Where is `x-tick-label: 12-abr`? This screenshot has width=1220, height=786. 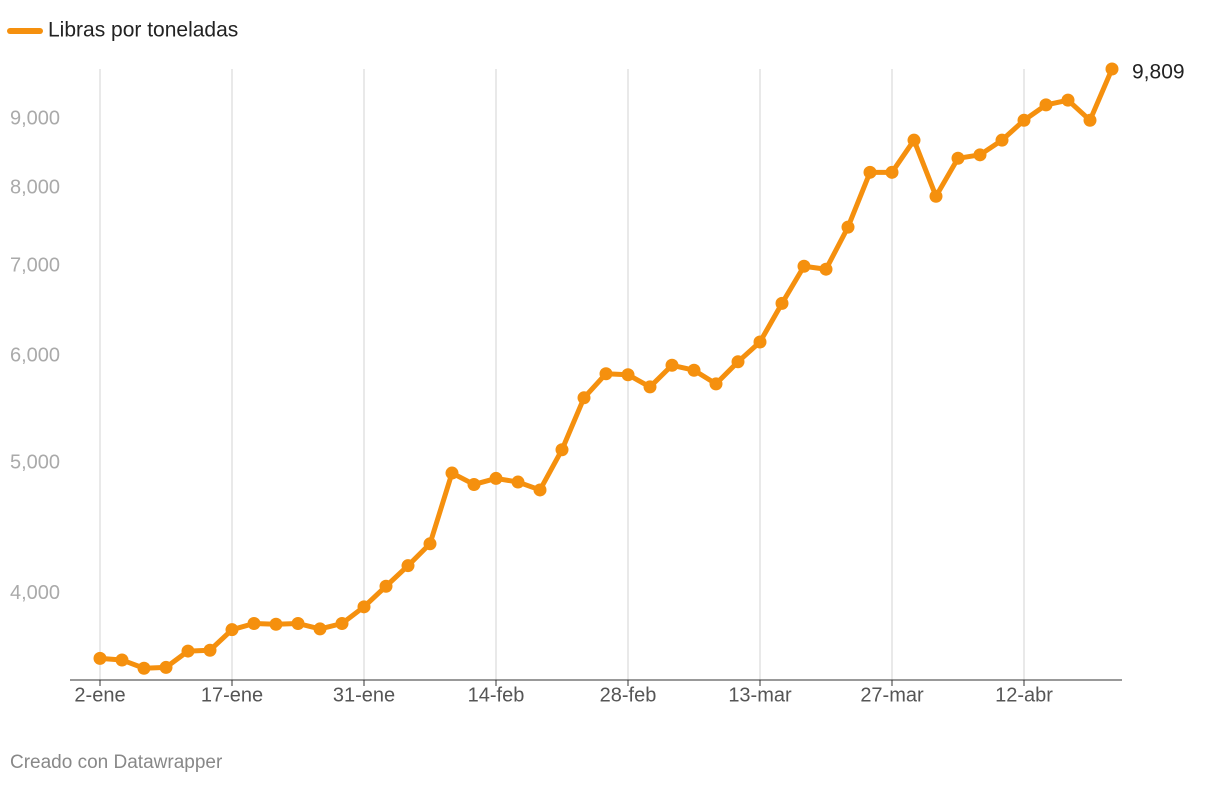
x-tick-label: 12-abr is located at coordinates (1024, 695).